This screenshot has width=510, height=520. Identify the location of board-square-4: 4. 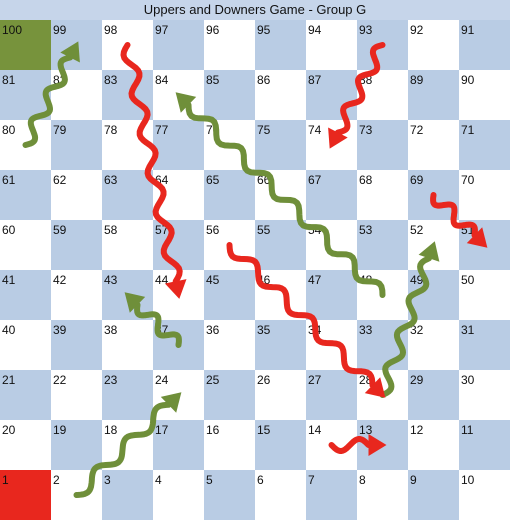
(178, 495).